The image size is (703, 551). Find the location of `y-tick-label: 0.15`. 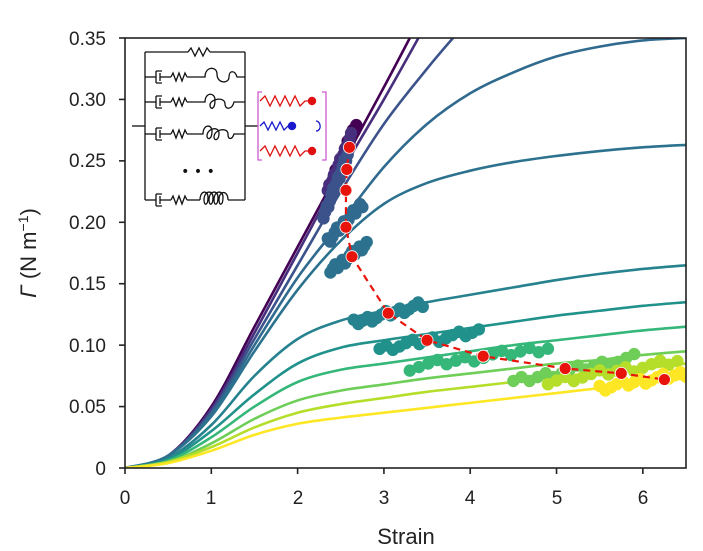

y-tick-label: 0.15 is located at coordinates (87, 284).